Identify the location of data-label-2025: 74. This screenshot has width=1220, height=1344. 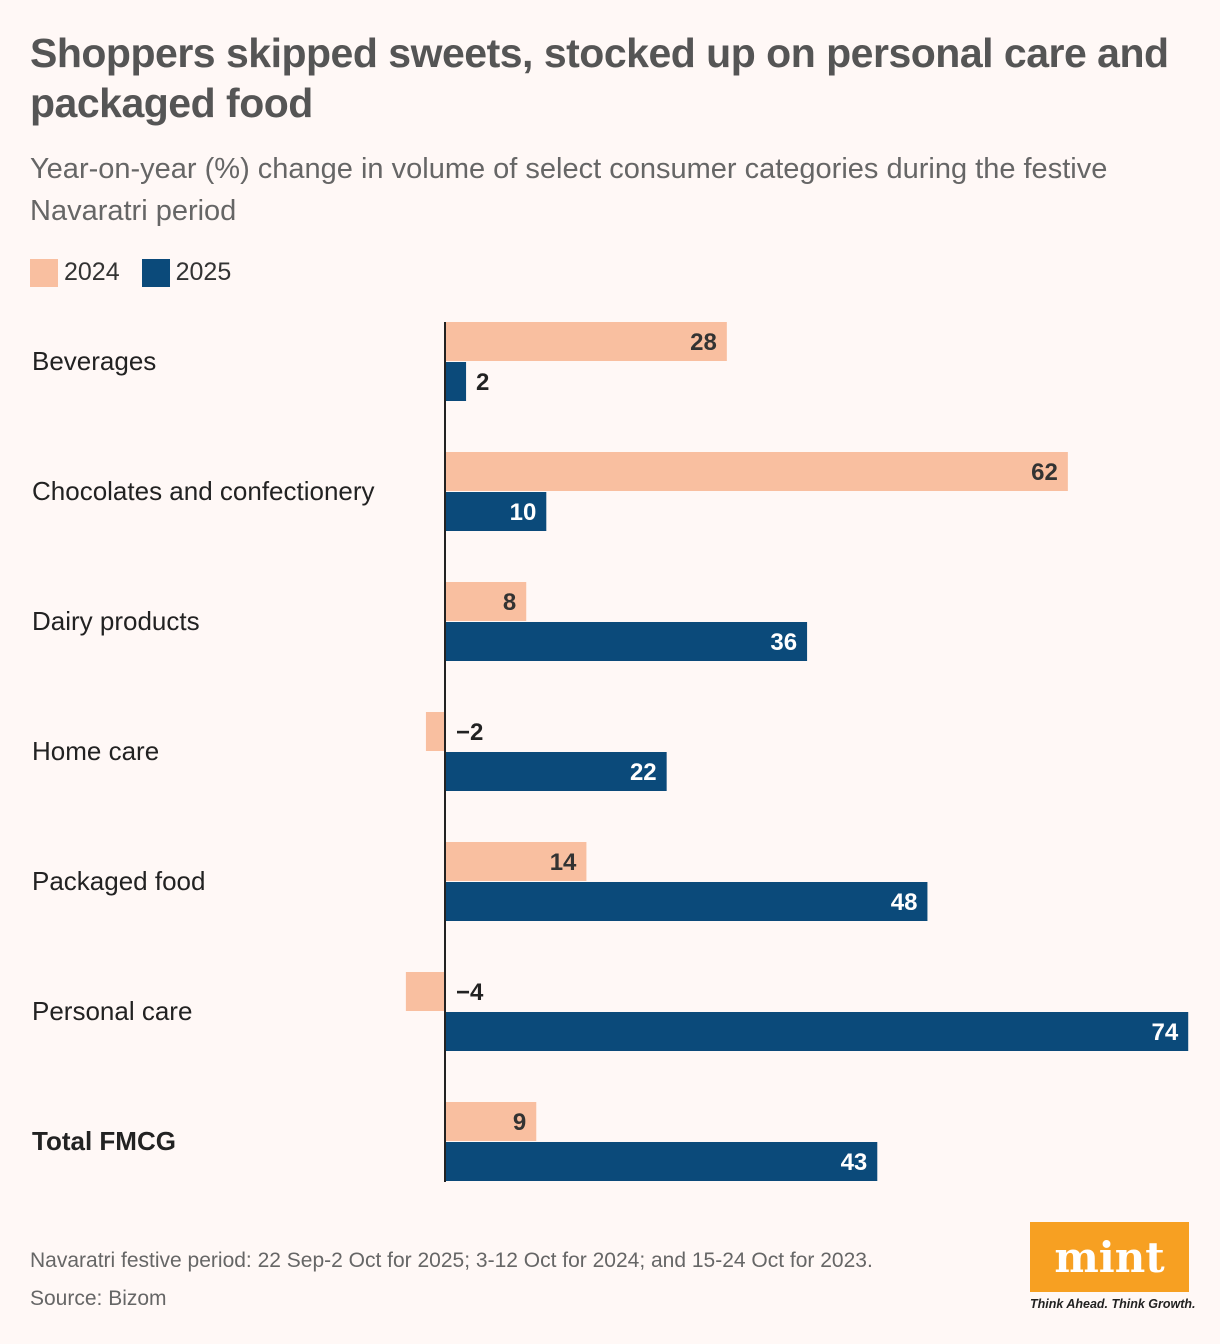
(1165, 1032).